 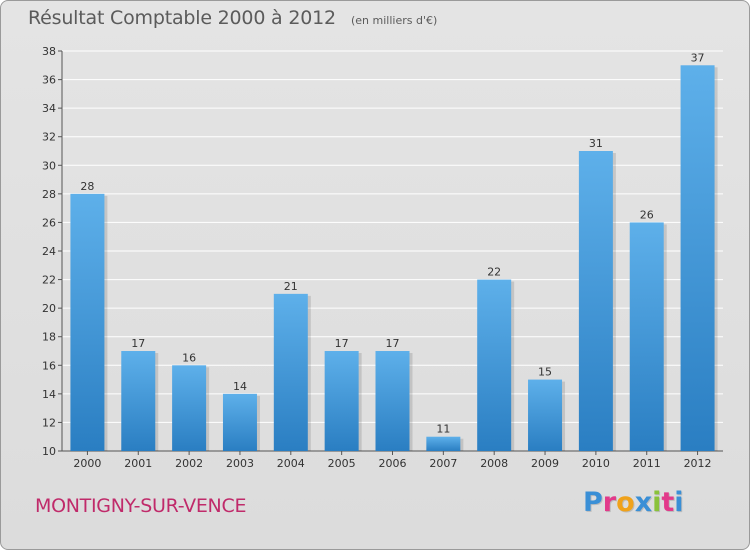 What do you see at coordinates (698, 463) in the screenshot?
I see `x-tick-label: 2012` at bounding box center [698, 463].